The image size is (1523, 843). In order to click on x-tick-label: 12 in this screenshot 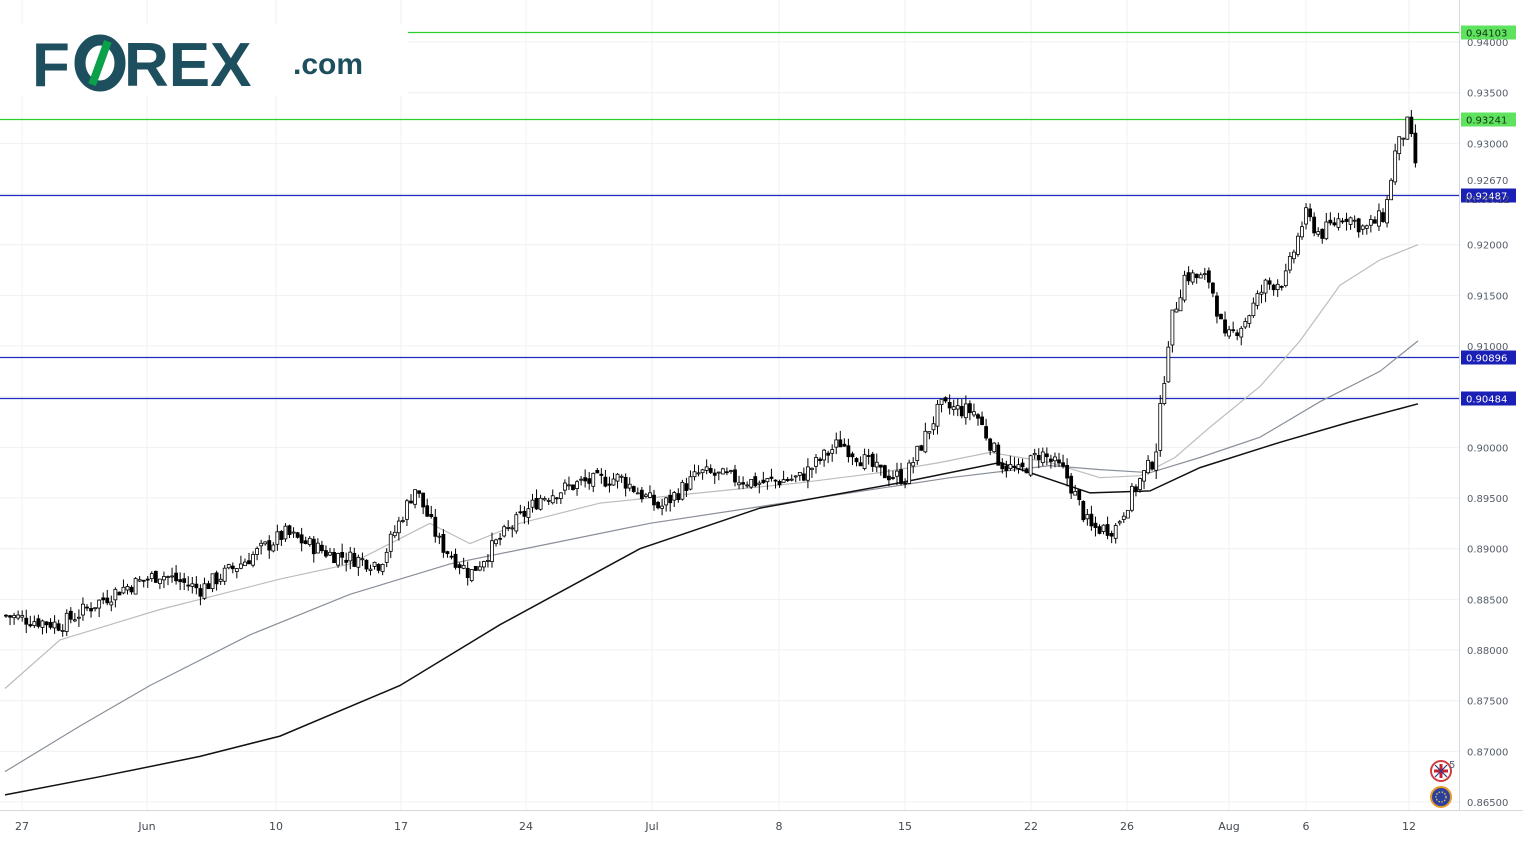, I will do `click(1409, 826)`.